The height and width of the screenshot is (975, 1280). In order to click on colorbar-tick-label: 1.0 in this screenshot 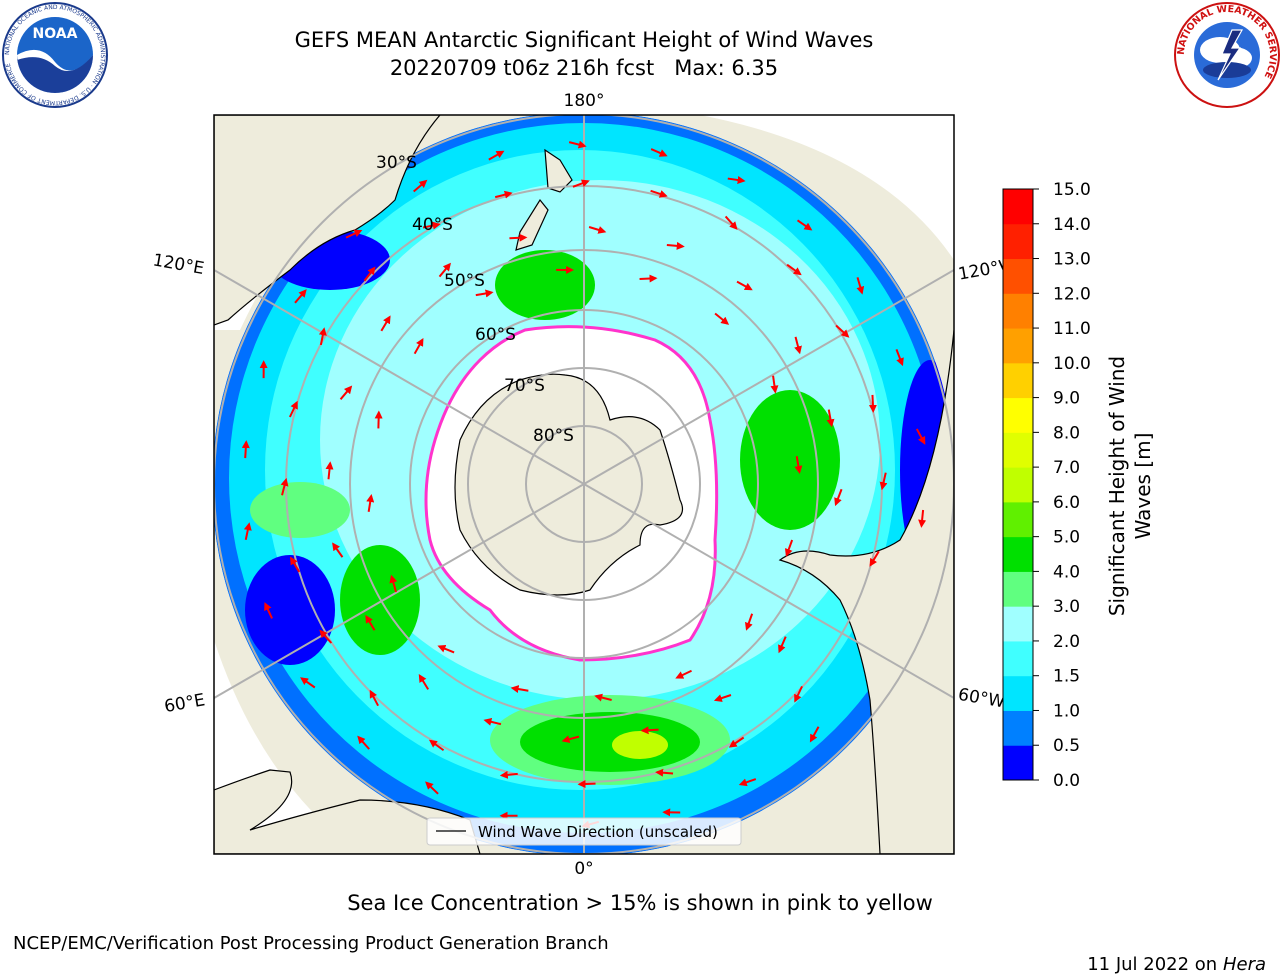, I will do `click(1066, 711)`.